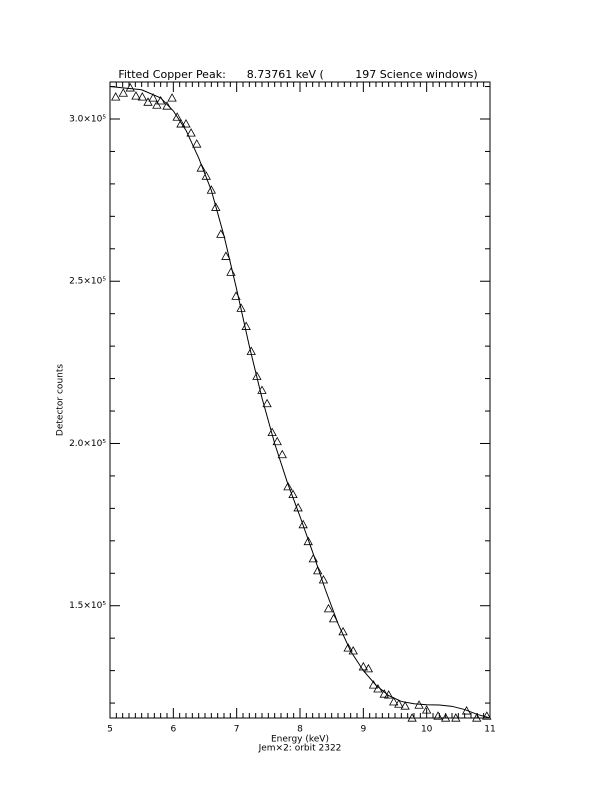 The height and width of the screenshot is (792, 612). I want to click on y-tick-label: 2.5×10⁵, so click(87, 282).